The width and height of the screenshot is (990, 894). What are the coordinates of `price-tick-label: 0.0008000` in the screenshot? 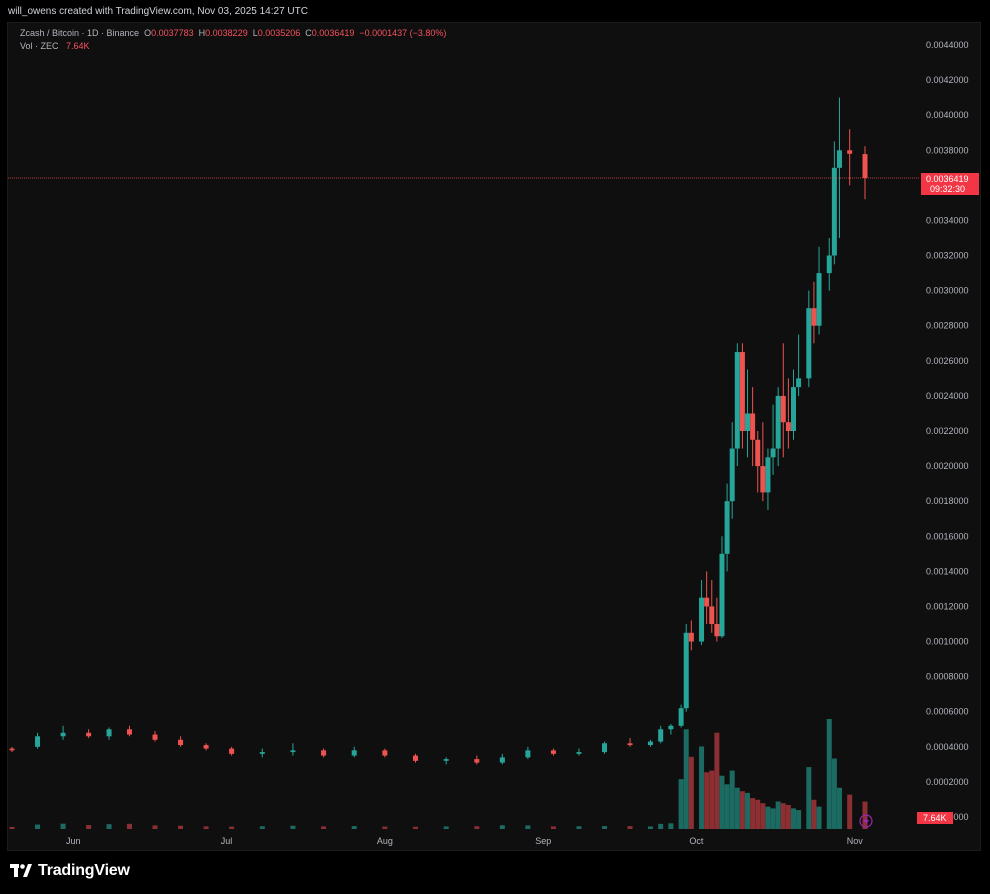 It's located at (947, 677).